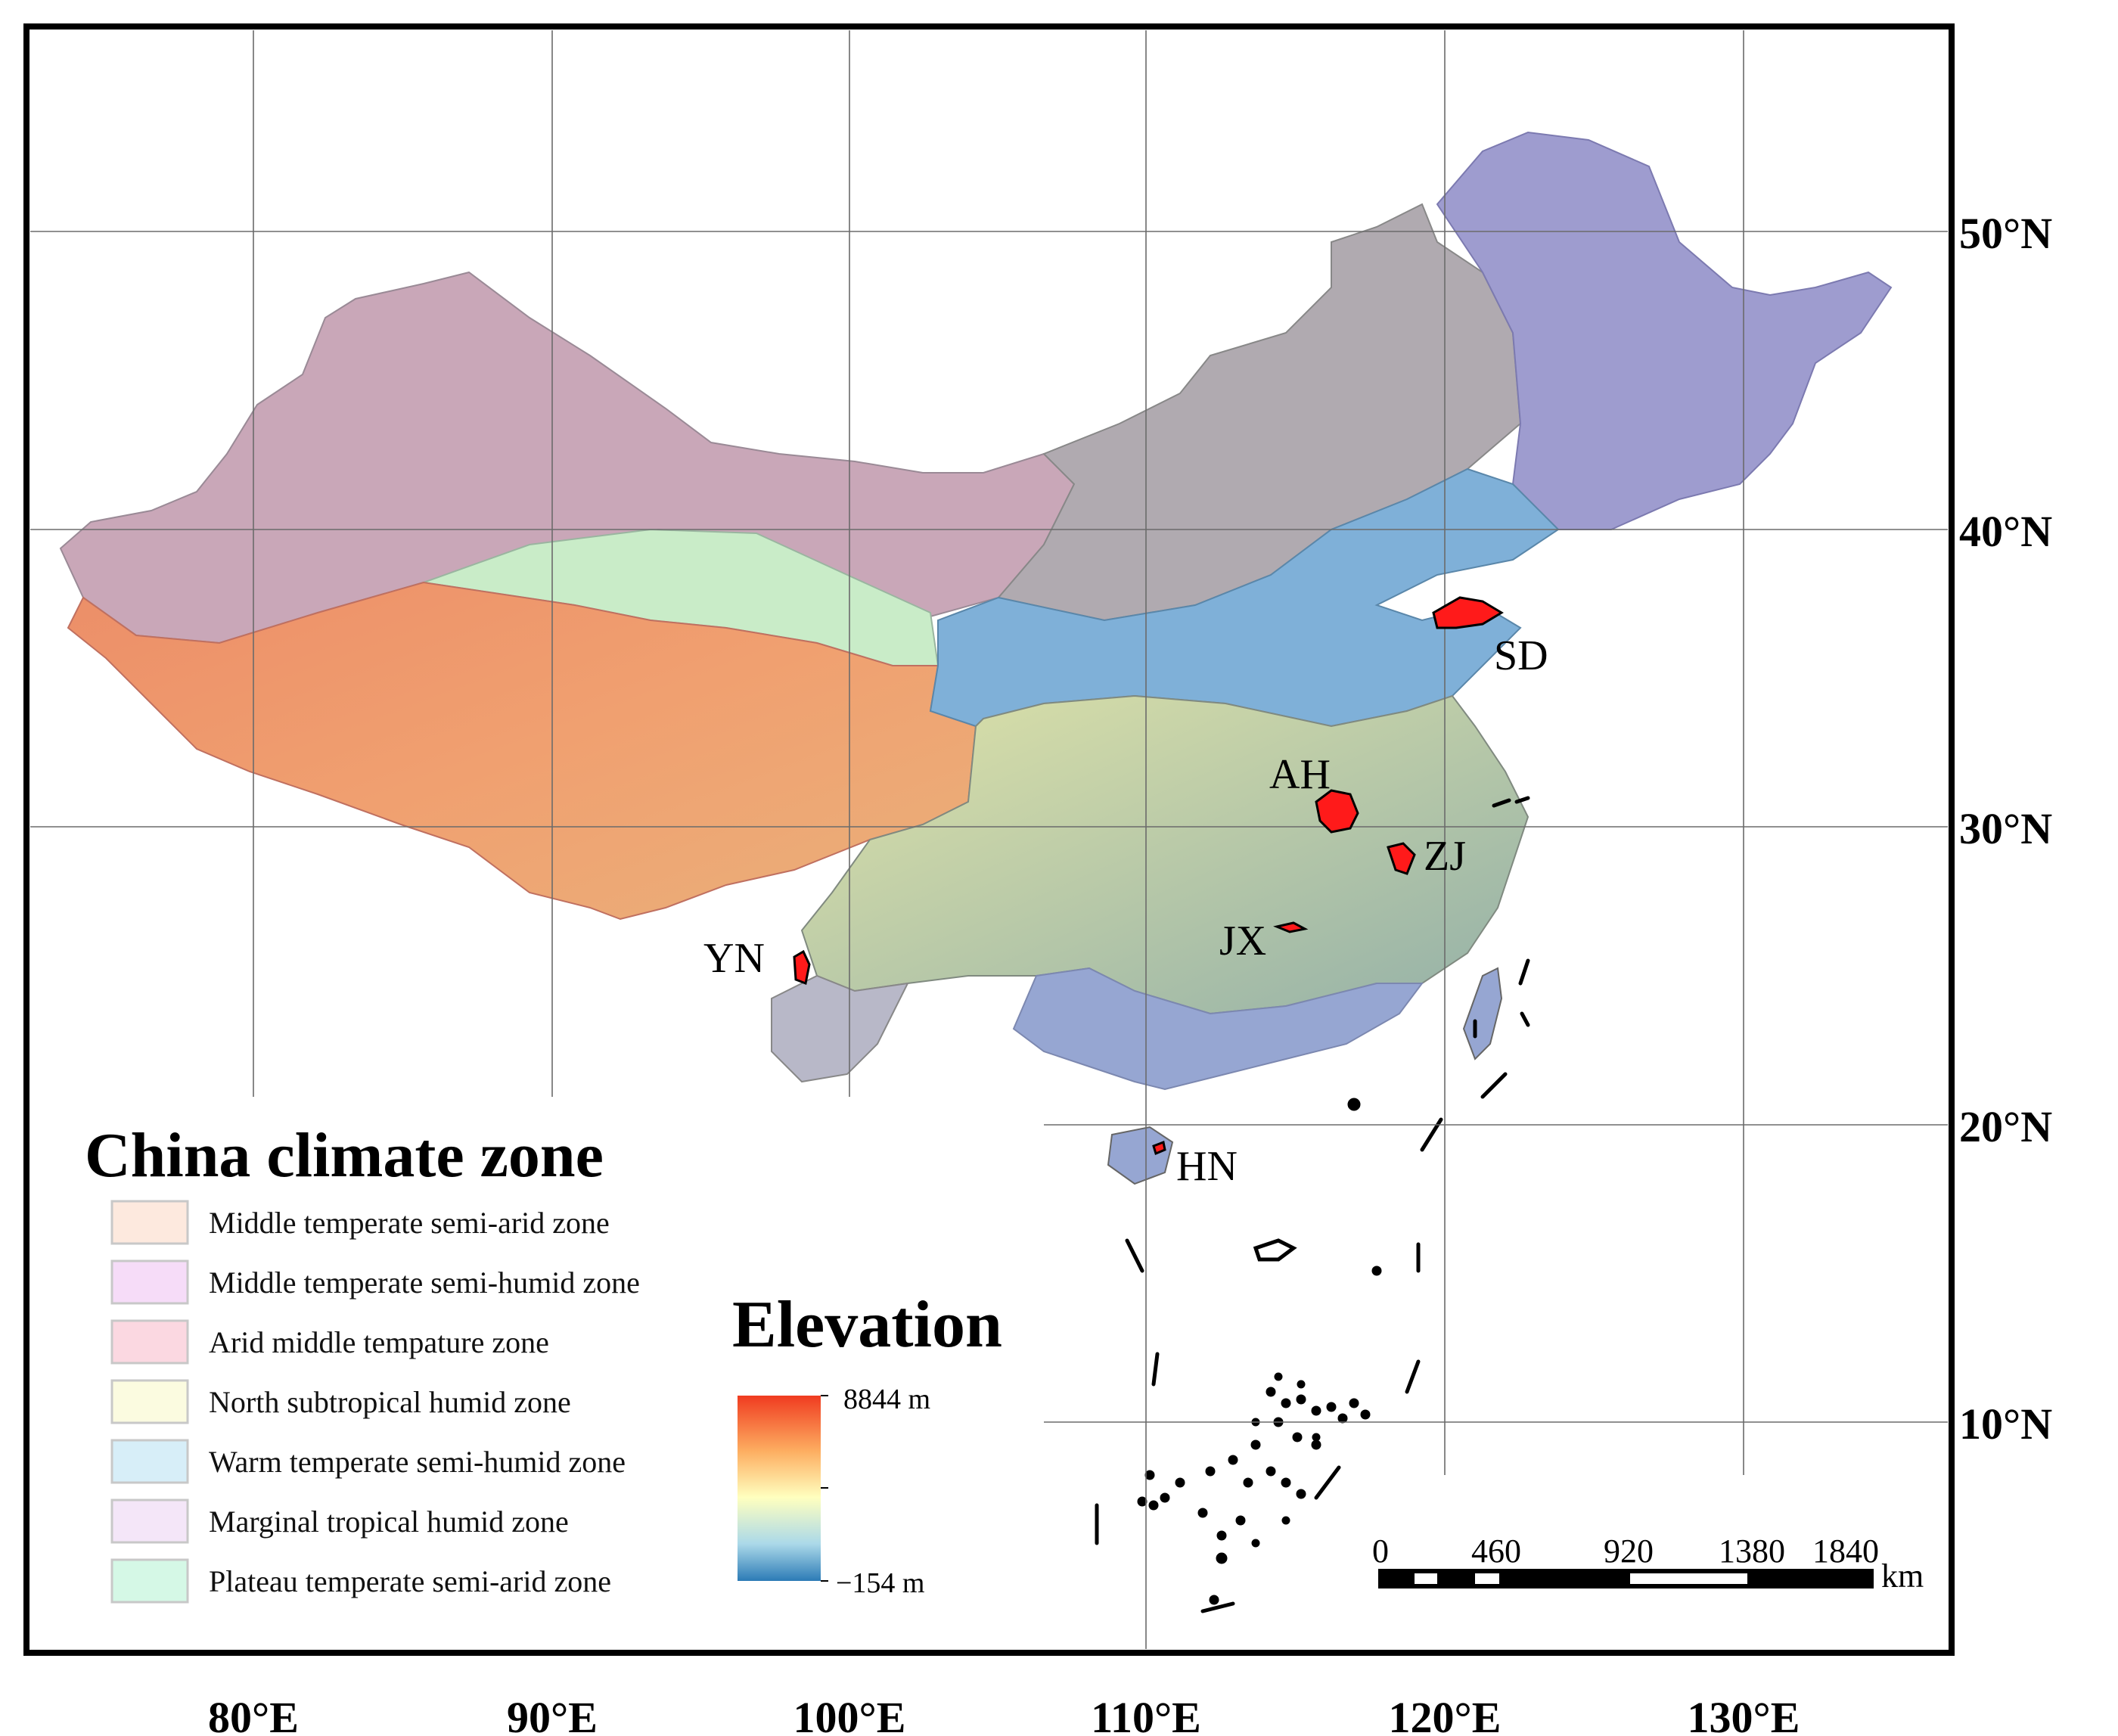 This screenshot has width=2118, height=1736. I want to click on scale-tick-2: 920, so click(1629, 1551).